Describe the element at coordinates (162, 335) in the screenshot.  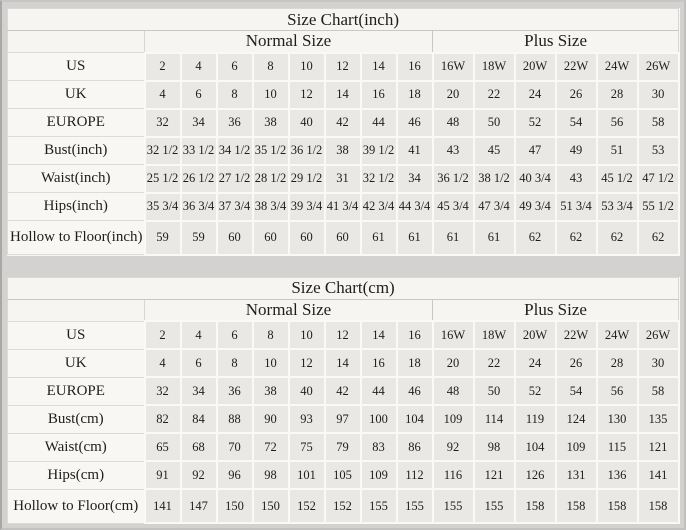
I see `size-cell: 2` at that location.